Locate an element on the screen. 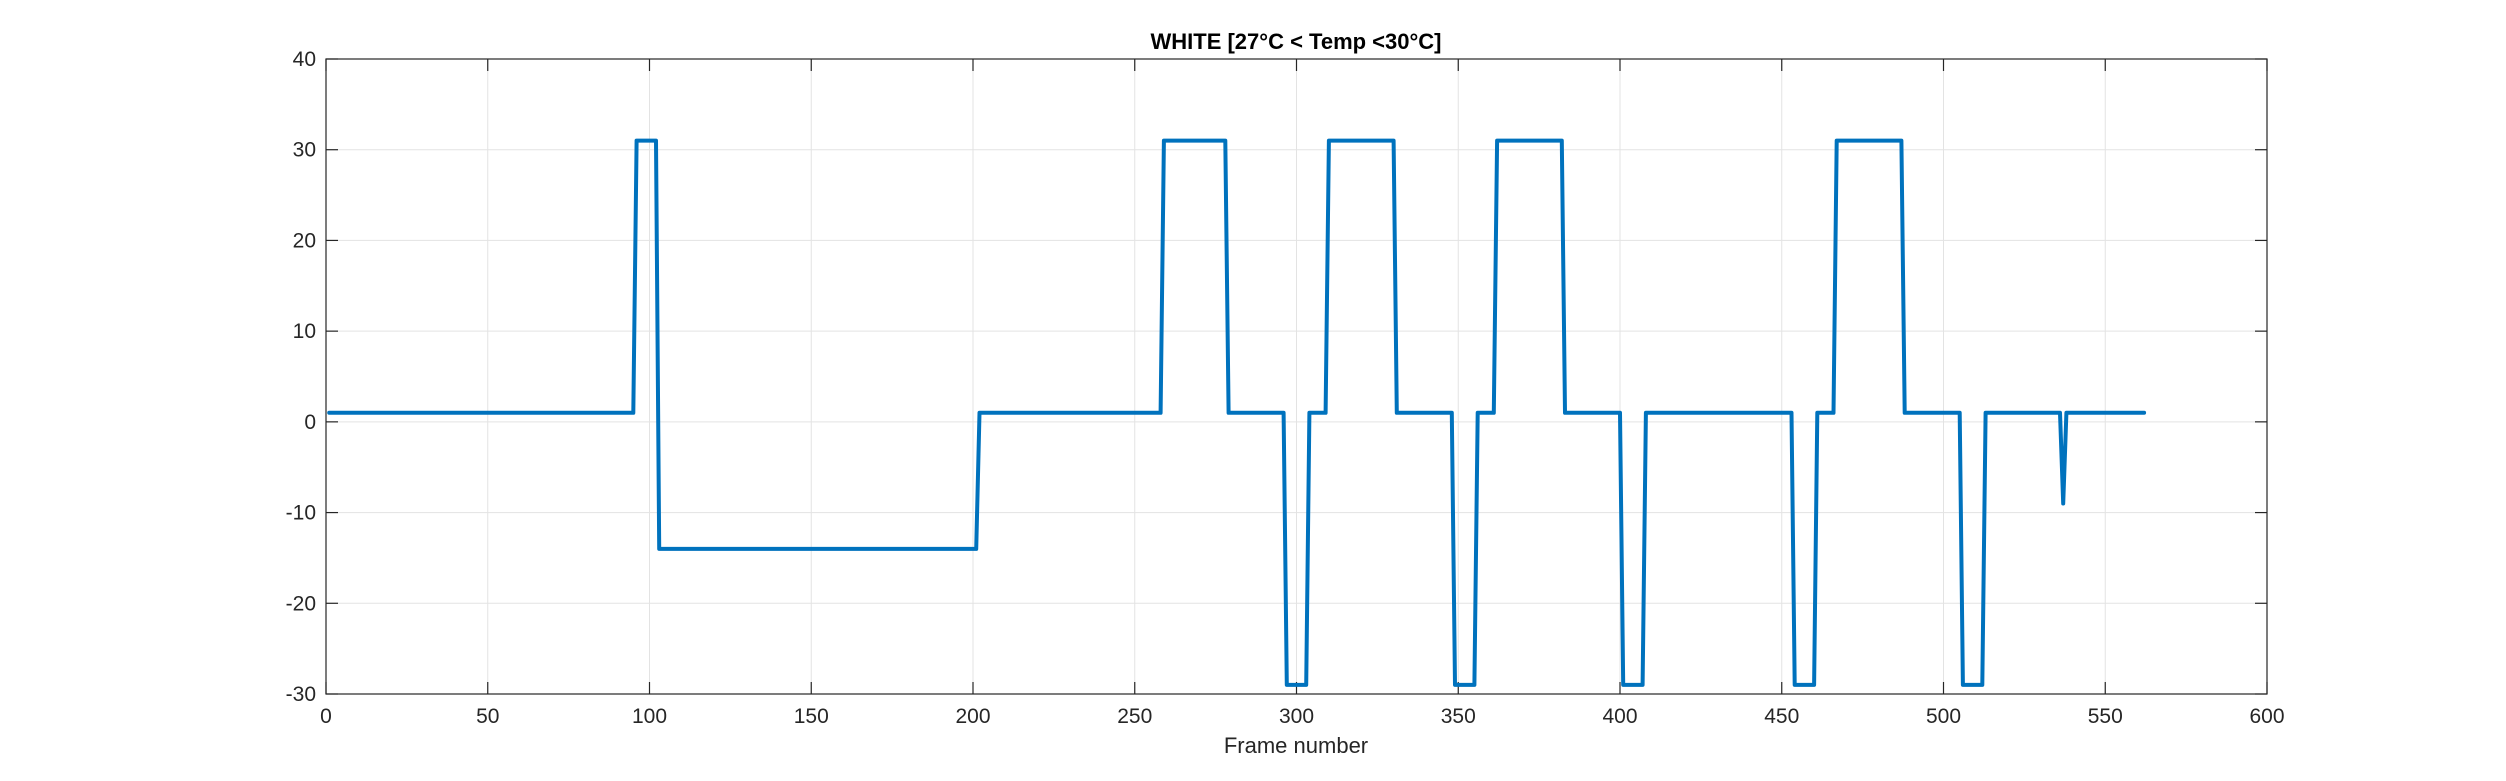 Image resolution: width=2506 pixels, height=781 pixels. x-tick-label: 500 is located at coordinates (1943, 716).